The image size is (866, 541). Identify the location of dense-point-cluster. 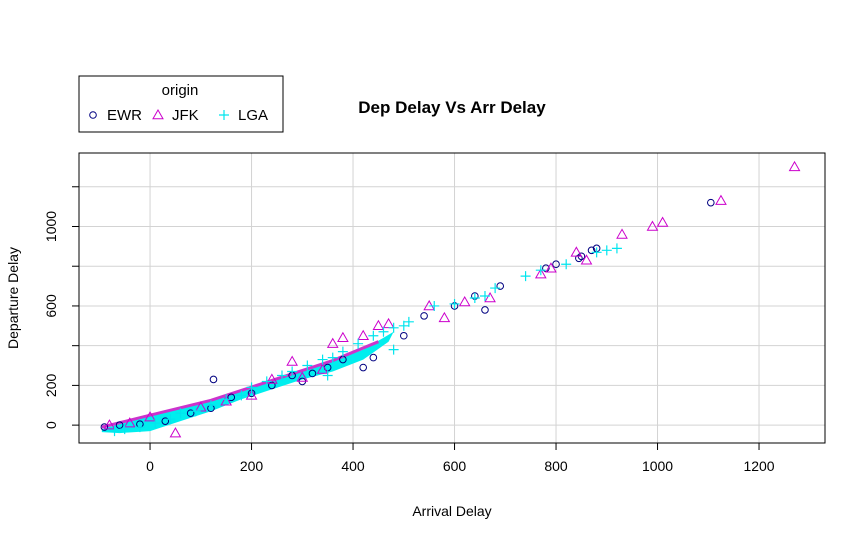
(247, 382).